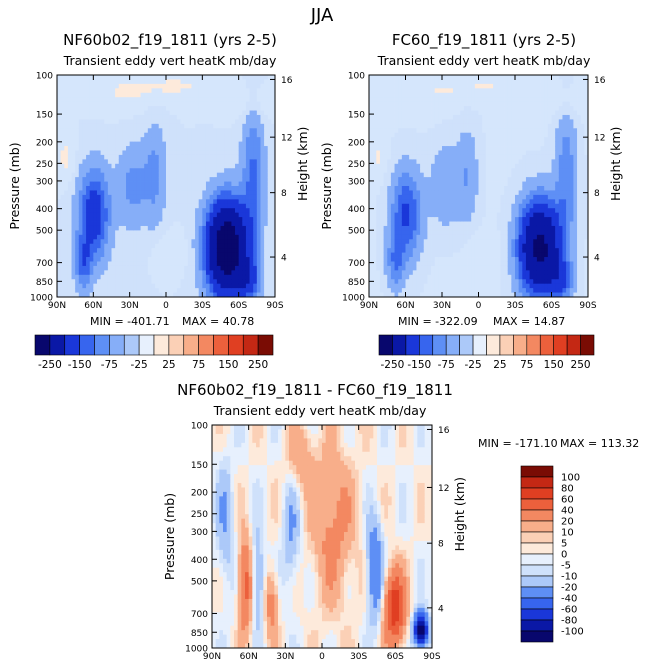 The image size is (645, 670). I want to click on panel-diff-max: MAX = 113.32, so click(600, 443).